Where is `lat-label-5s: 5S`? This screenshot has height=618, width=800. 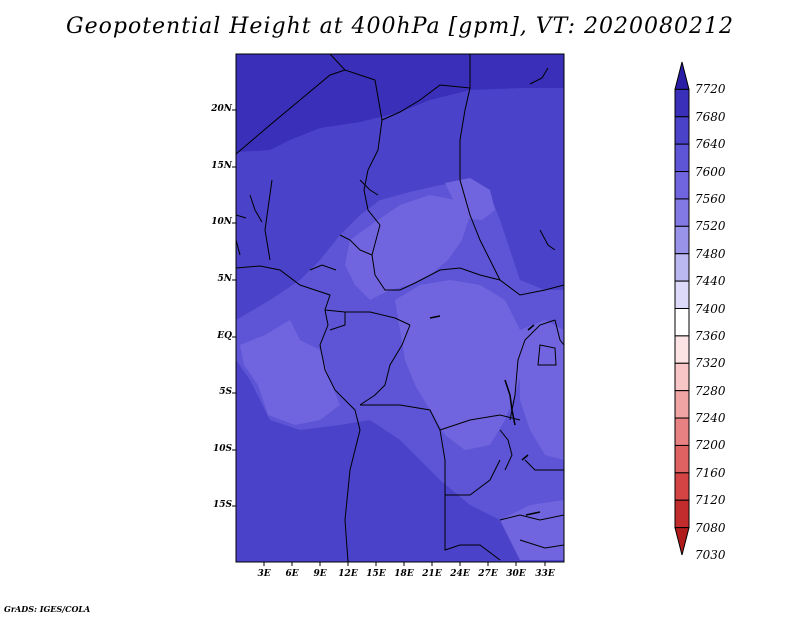 lat-label-5s: 5S is located at coordinates (225, 392).